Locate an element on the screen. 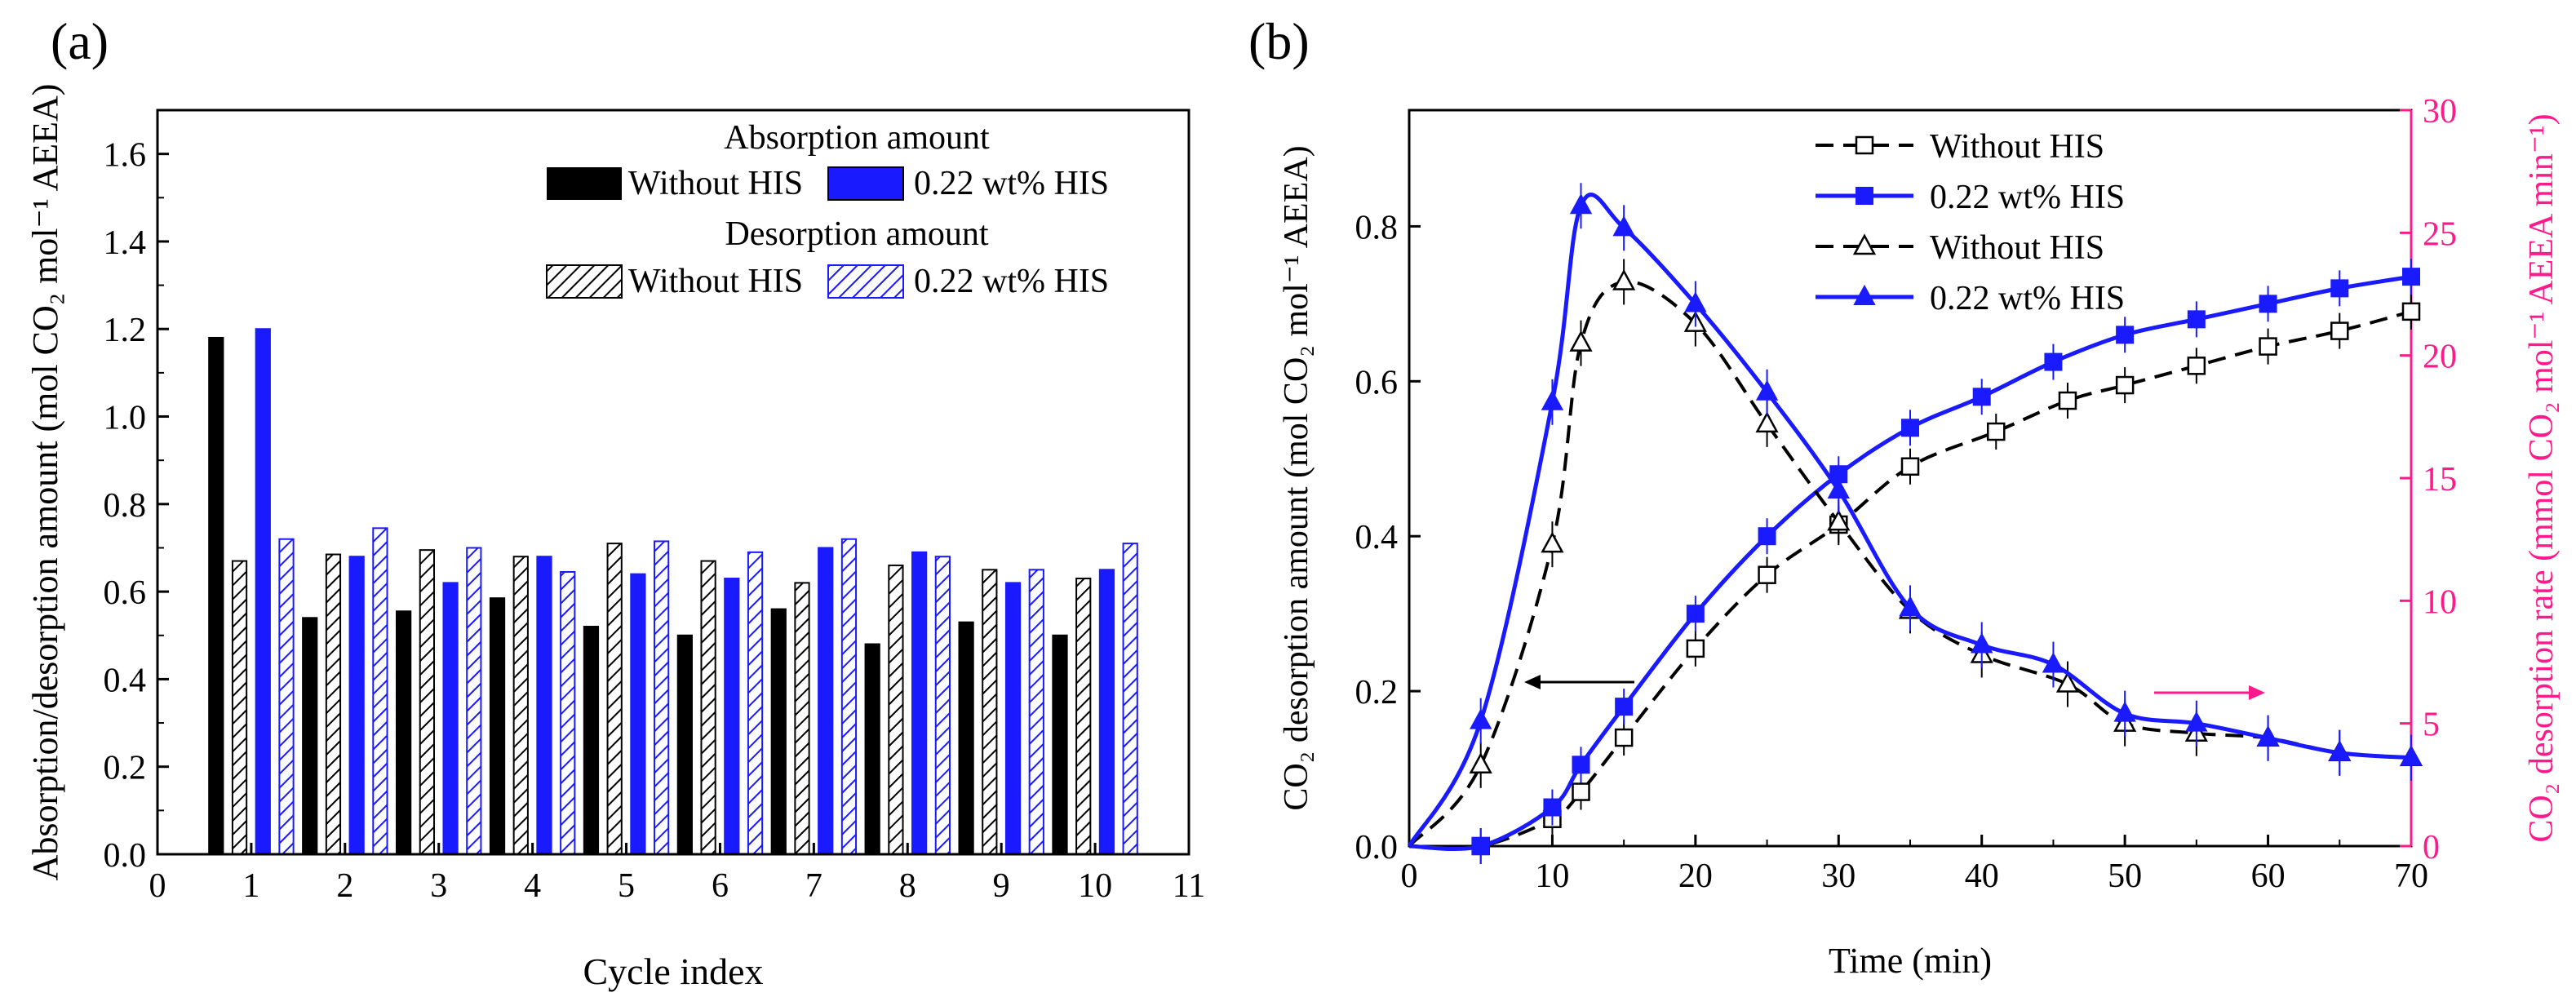 Image resolution: width=2576 pixels, height=1006 pixels. b-ytick-left-label: 0.6 is located at coordinates (1377, 382).